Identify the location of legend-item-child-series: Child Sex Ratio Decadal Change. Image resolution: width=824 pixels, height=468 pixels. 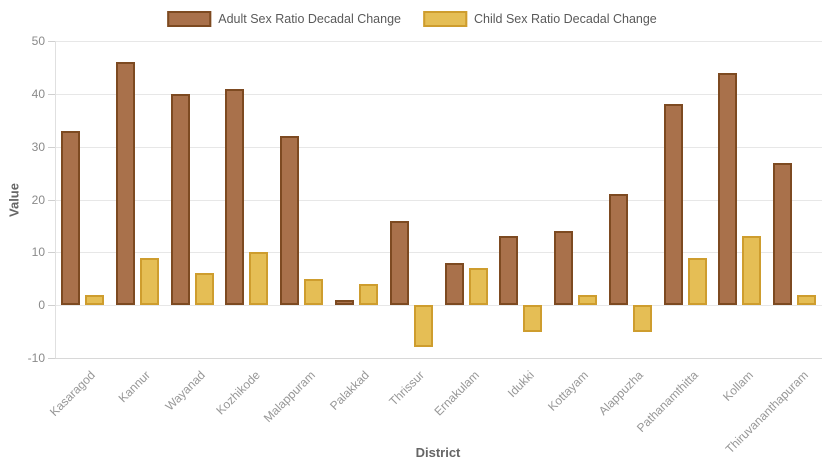
(540, 19).